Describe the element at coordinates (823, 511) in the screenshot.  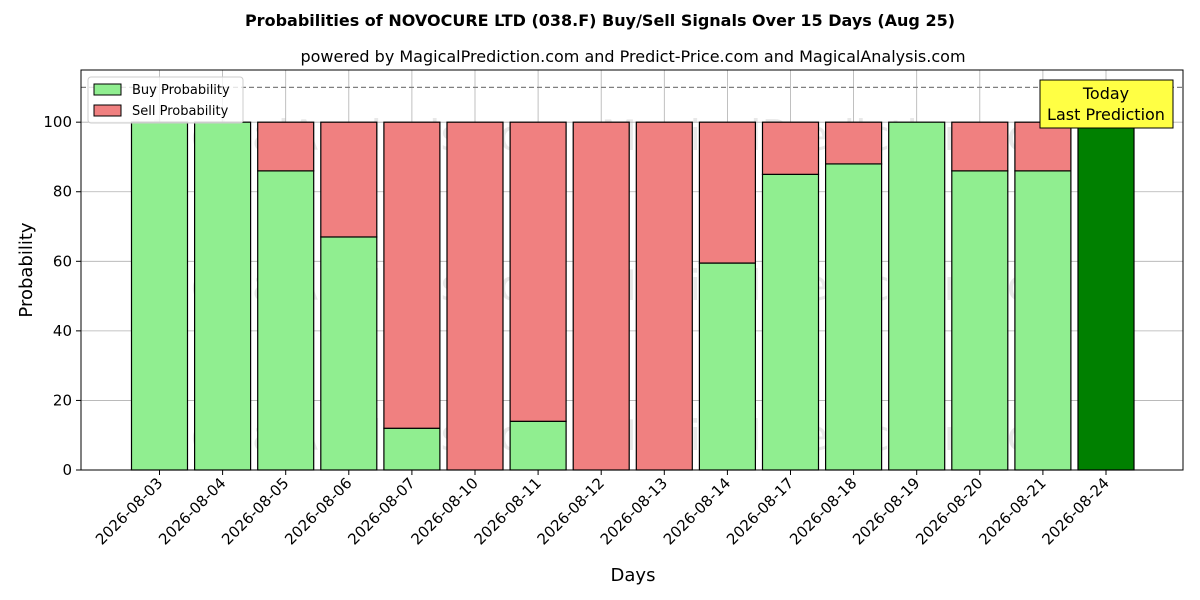
I see `x-tick-label: 2026-08-18` at that location.